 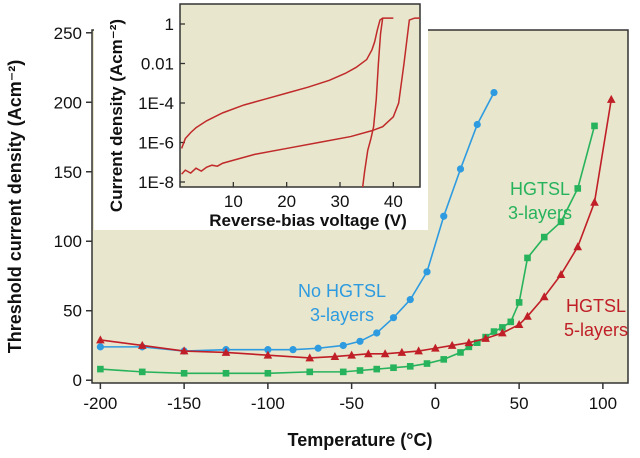 I want to click on y-tick-label: 200, so click(x=68, y=102).